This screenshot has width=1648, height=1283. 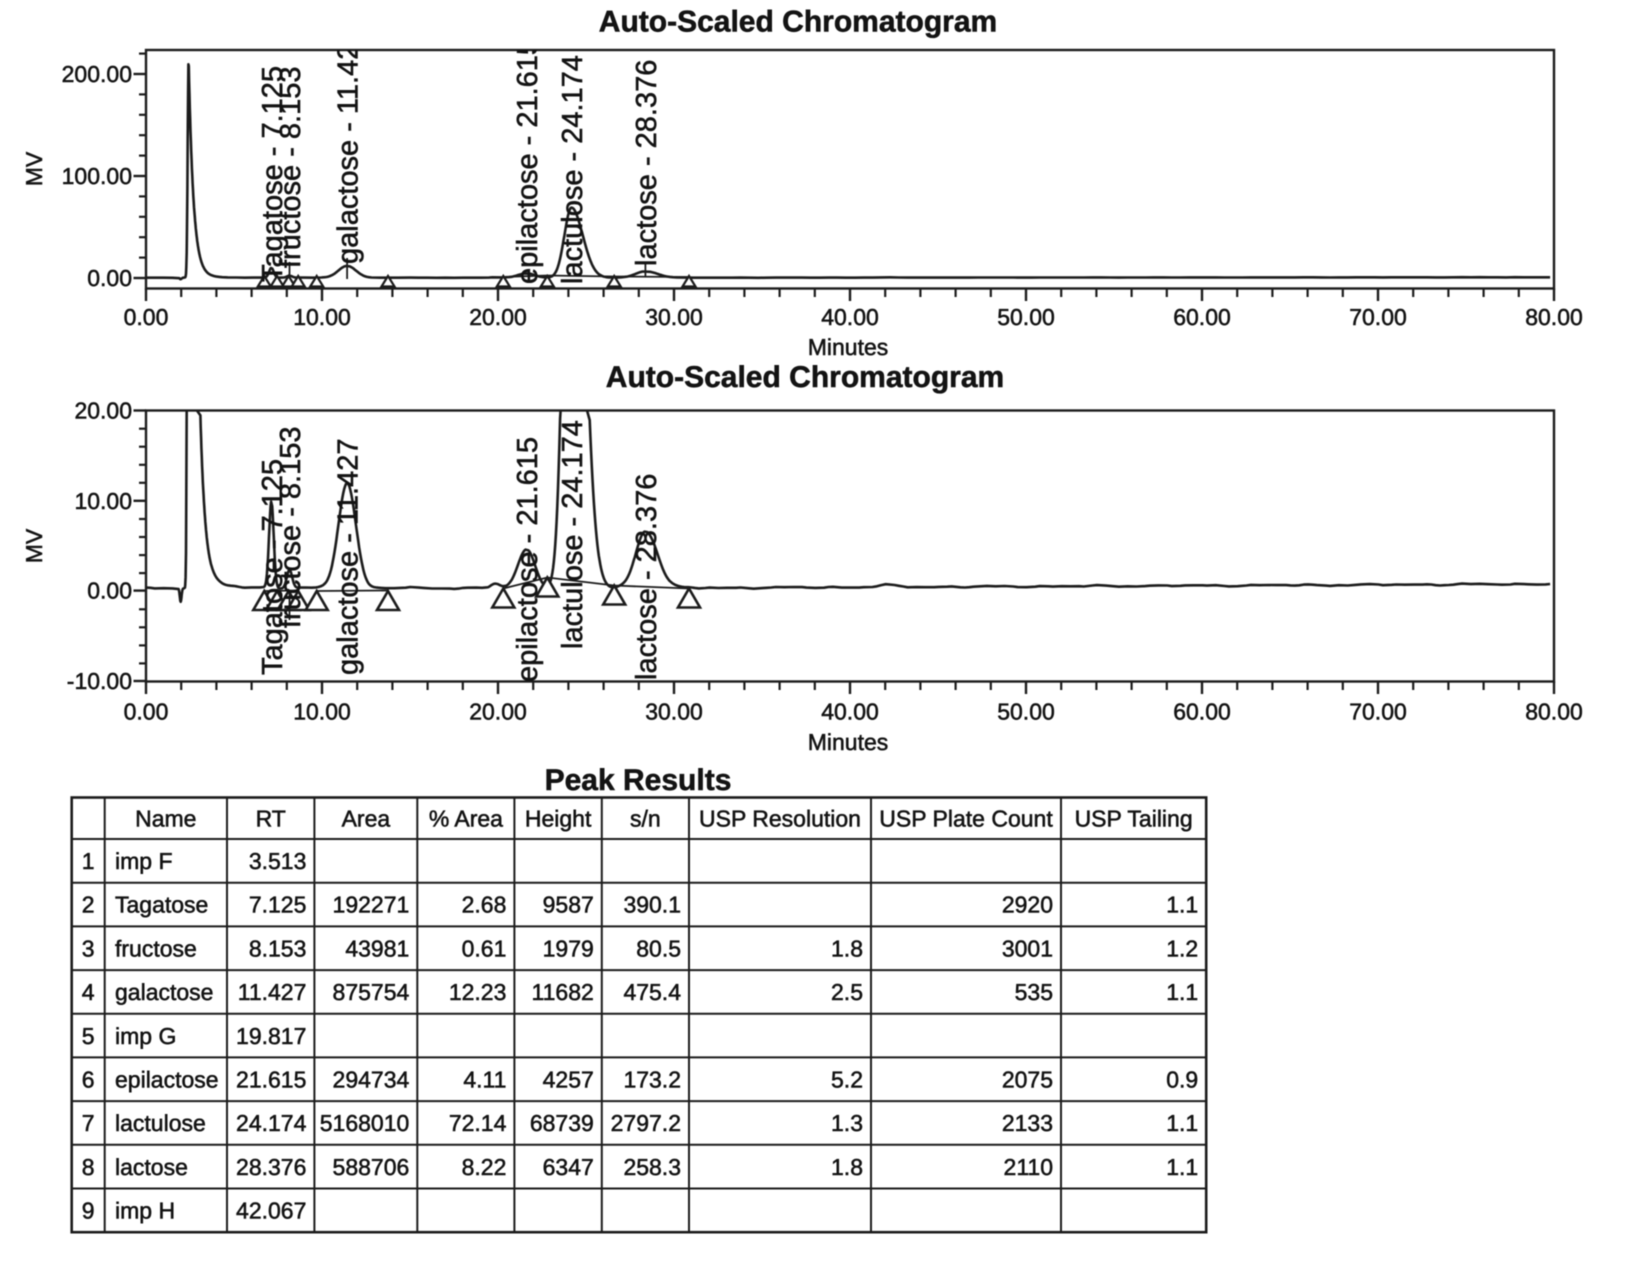 What do you see at coordinates (780, 819) in the screenshot?
I see `svg-text: USP Resolution` at bounding box center [780, 819].